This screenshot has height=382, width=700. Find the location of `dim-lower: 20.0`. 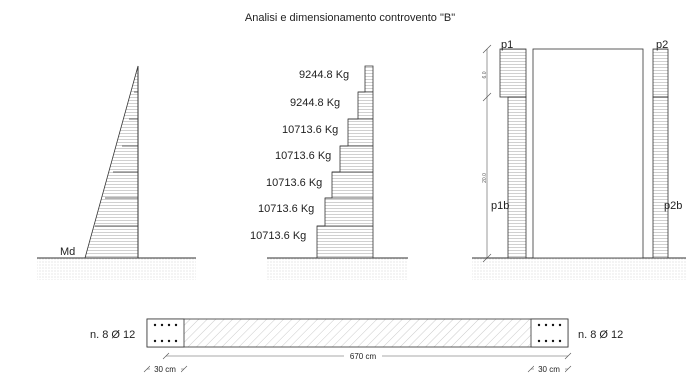

dim-lower: 20.0 is located at coordinates (485, 178).